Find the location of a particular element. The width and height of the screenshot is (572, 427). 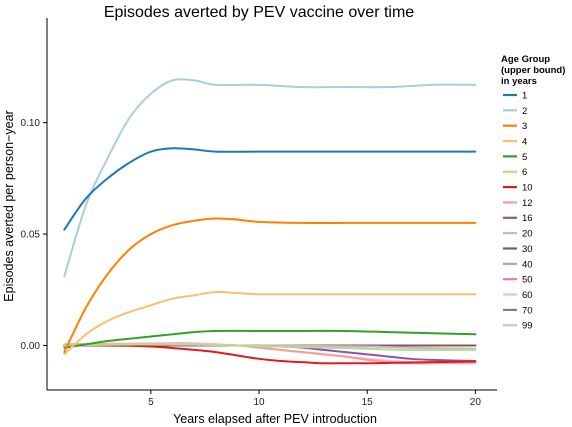

legend-item-3: 3 is located at coordinates (515, 126).